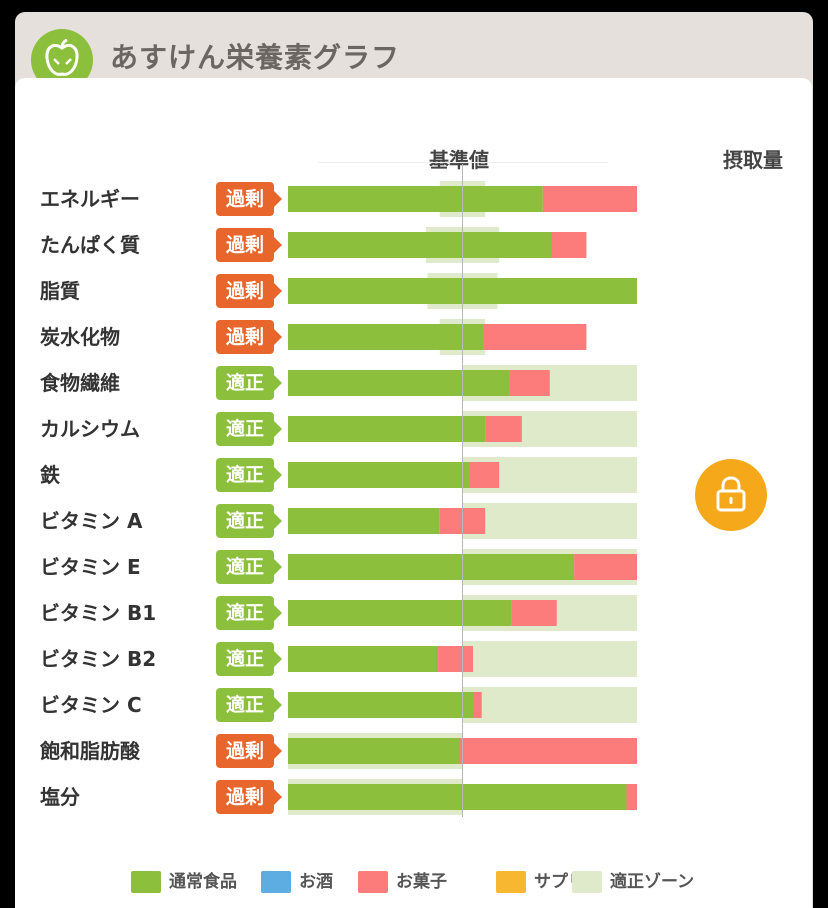 This screenshot has width=828, height=908. Describe the element at coordinates (50, 475) in the screenshot. I see `nutrient-label: 鉄` at that location.